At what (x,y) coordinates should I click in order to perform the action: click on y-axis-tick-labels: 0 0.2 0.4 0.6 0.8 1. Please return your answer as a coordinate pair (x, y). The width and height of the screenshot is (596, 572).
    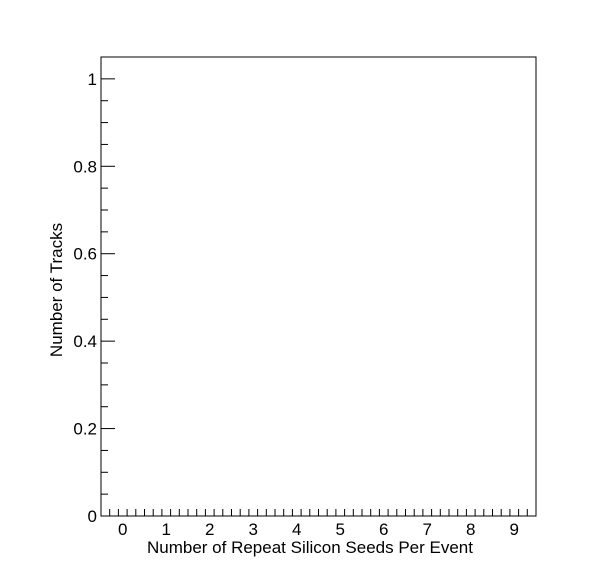
    Looking at the image, I should click on (85, 298).